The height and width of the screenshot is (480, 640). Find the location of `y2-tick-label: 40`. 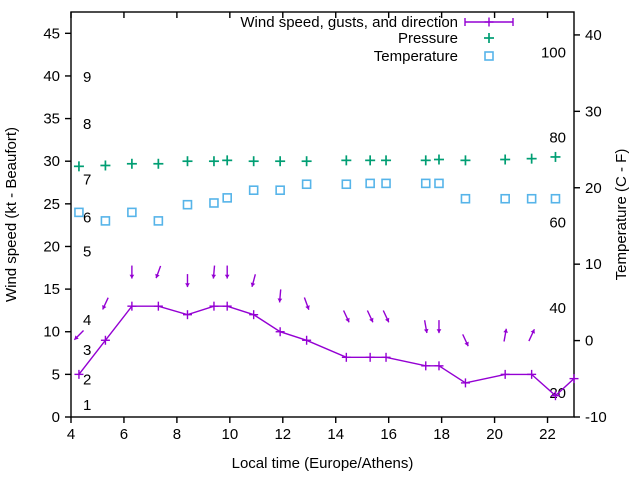

y2-tick-label: 40 is located at coordinates (593, 35).